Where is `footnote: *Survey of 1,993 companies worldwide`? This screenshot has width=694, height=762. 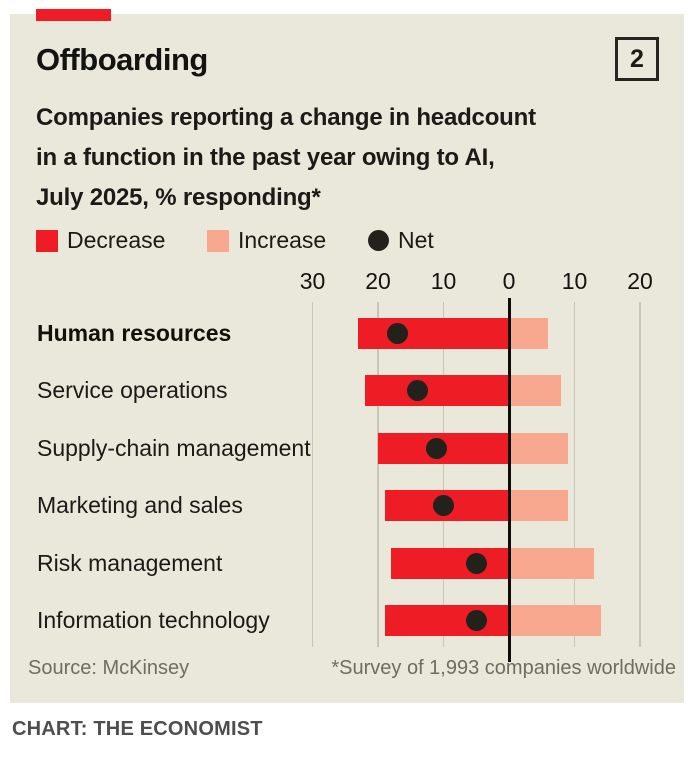
footnote: *Survey of 1,993 companies worldwide is located at coordinates (503, 668).